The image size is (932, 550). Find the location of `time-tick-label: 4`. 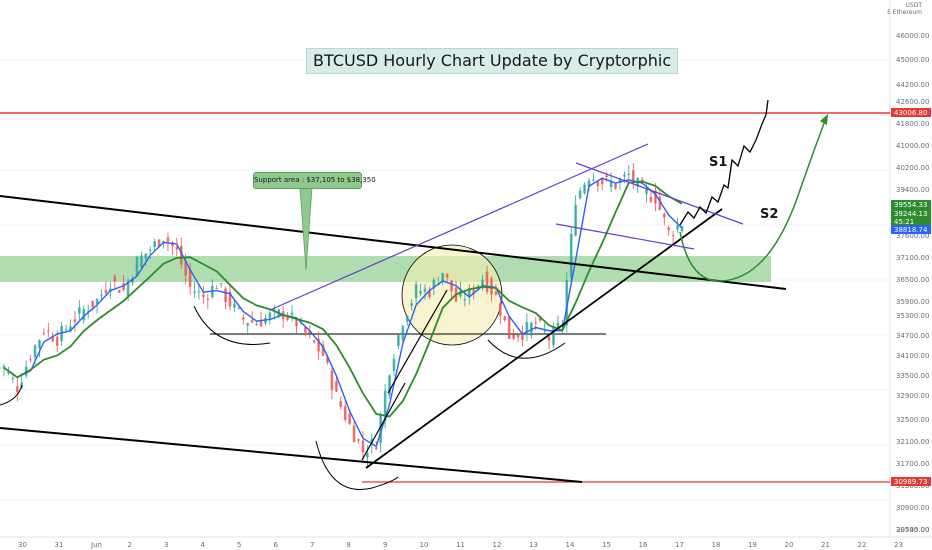

time-tick-label: 4 is located at coordinates (203, 545).